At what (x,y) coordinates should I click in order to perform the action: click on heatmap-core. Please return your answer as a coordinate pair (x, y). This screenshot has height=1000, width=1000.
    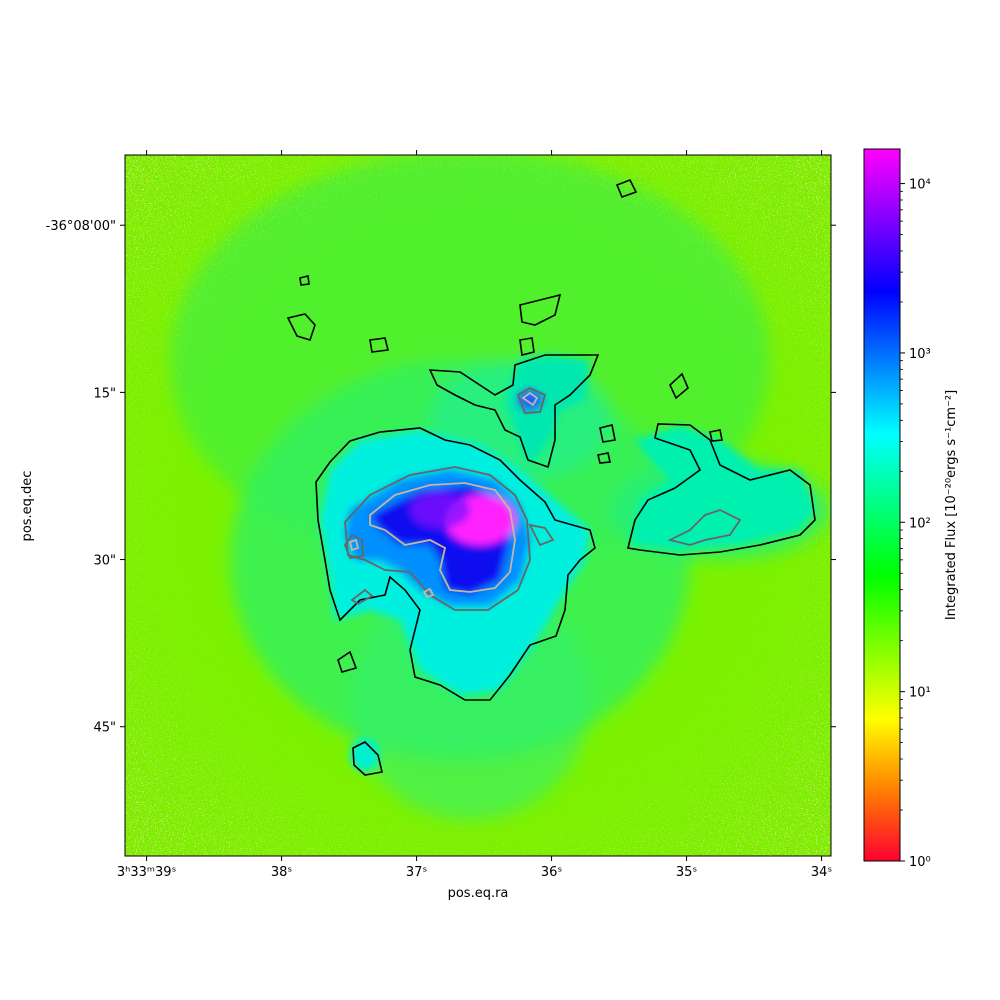
    Looking at the image, I should click on (443, 497).